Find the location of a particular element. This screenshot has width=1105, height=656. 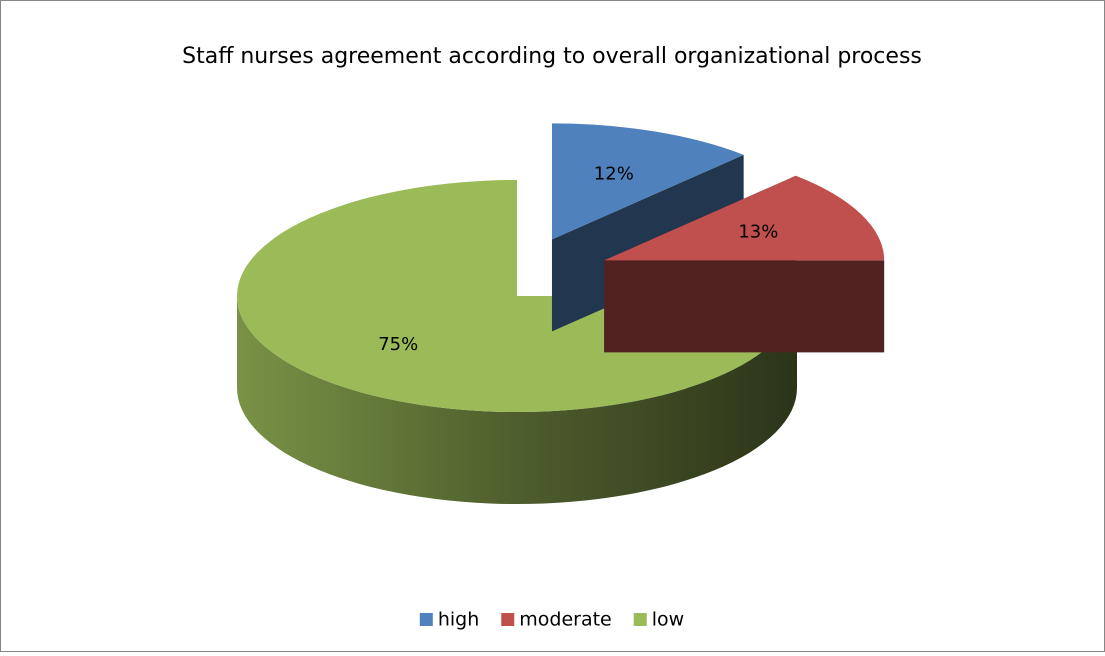

legend-label: low is located at coordinates (668, 620).